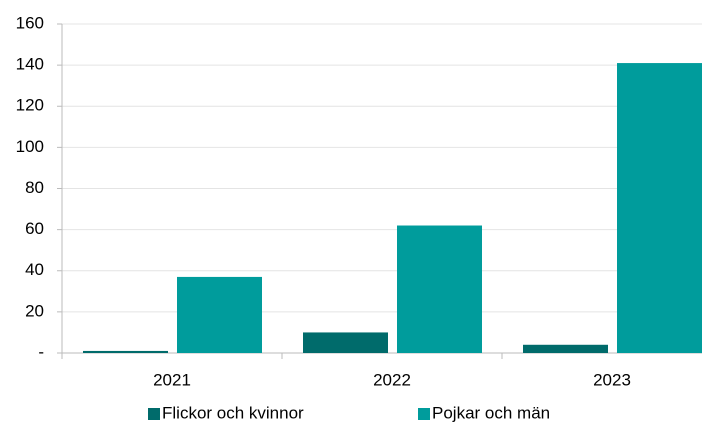 The image size is (712, 426). I want to click on x-tick-label: 2021, so click(172, 379).